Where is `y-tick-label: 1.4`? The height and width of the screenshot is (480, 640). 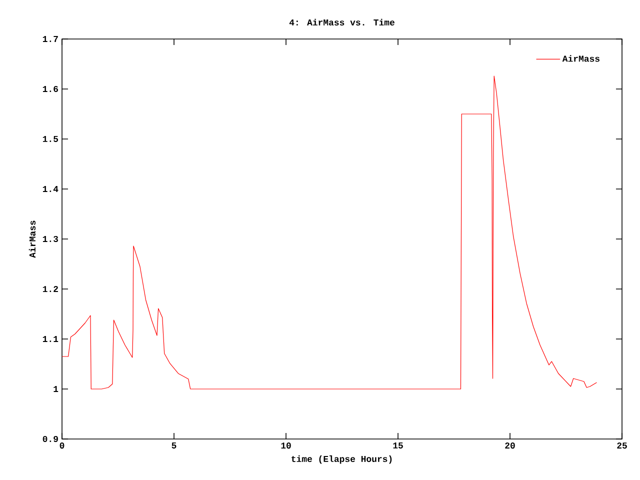
y-tick-label: 1.4 is located at coordinates (50, 189).